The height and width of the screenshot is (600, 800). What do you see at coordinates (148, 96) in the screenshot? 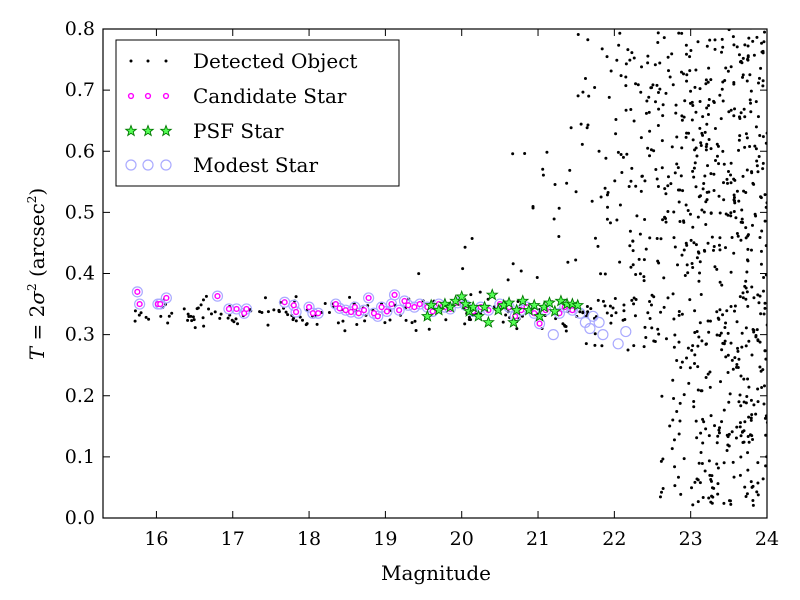
I see `legend-marker` at bounding box center [148, 96].